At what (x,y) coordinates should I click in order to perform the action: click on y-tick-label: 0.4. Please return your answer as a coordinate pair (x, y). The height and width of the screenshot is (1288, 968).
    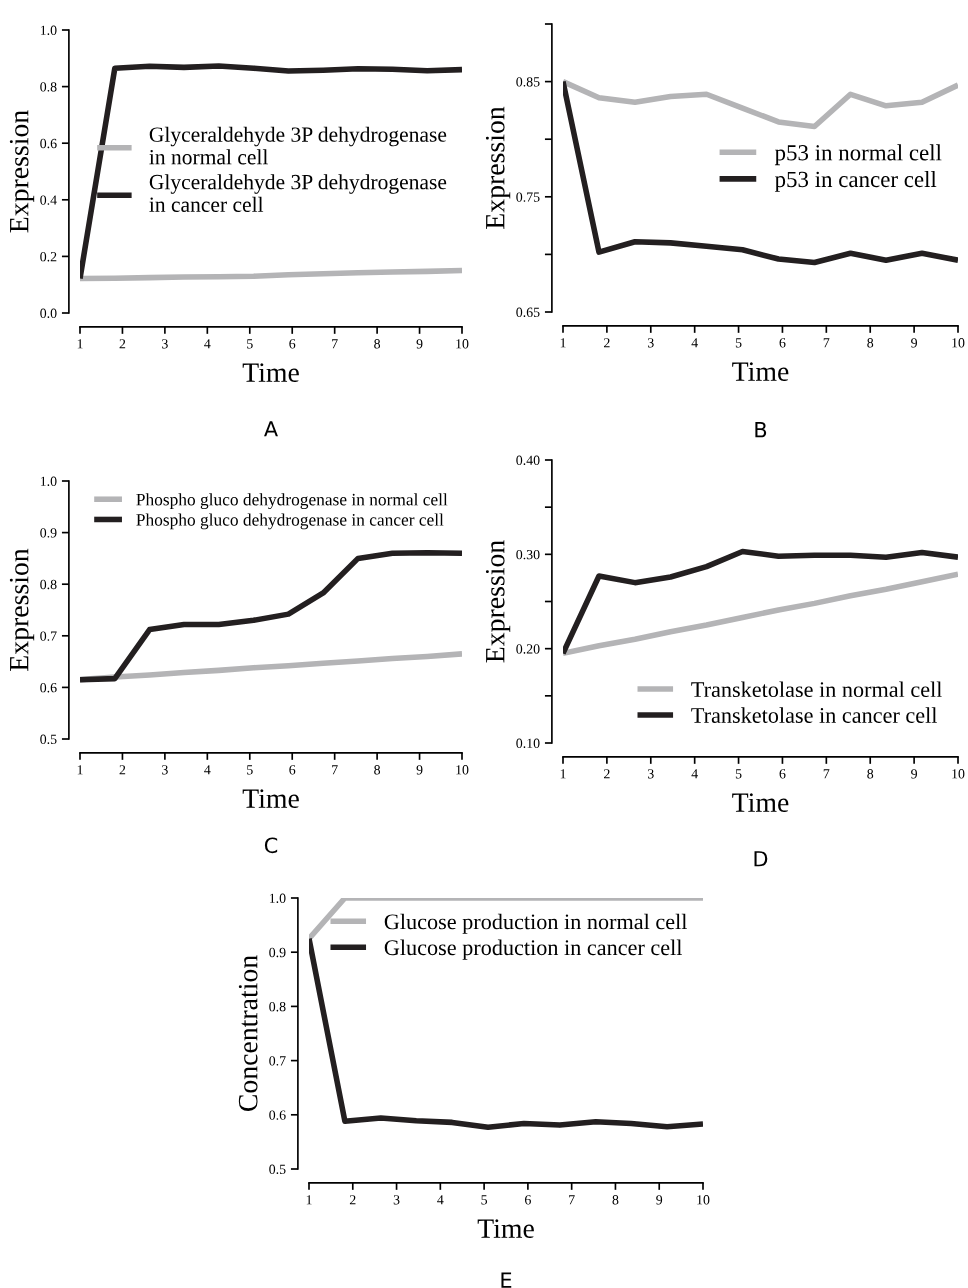
    Looking at the image, I should click on (48, 200).